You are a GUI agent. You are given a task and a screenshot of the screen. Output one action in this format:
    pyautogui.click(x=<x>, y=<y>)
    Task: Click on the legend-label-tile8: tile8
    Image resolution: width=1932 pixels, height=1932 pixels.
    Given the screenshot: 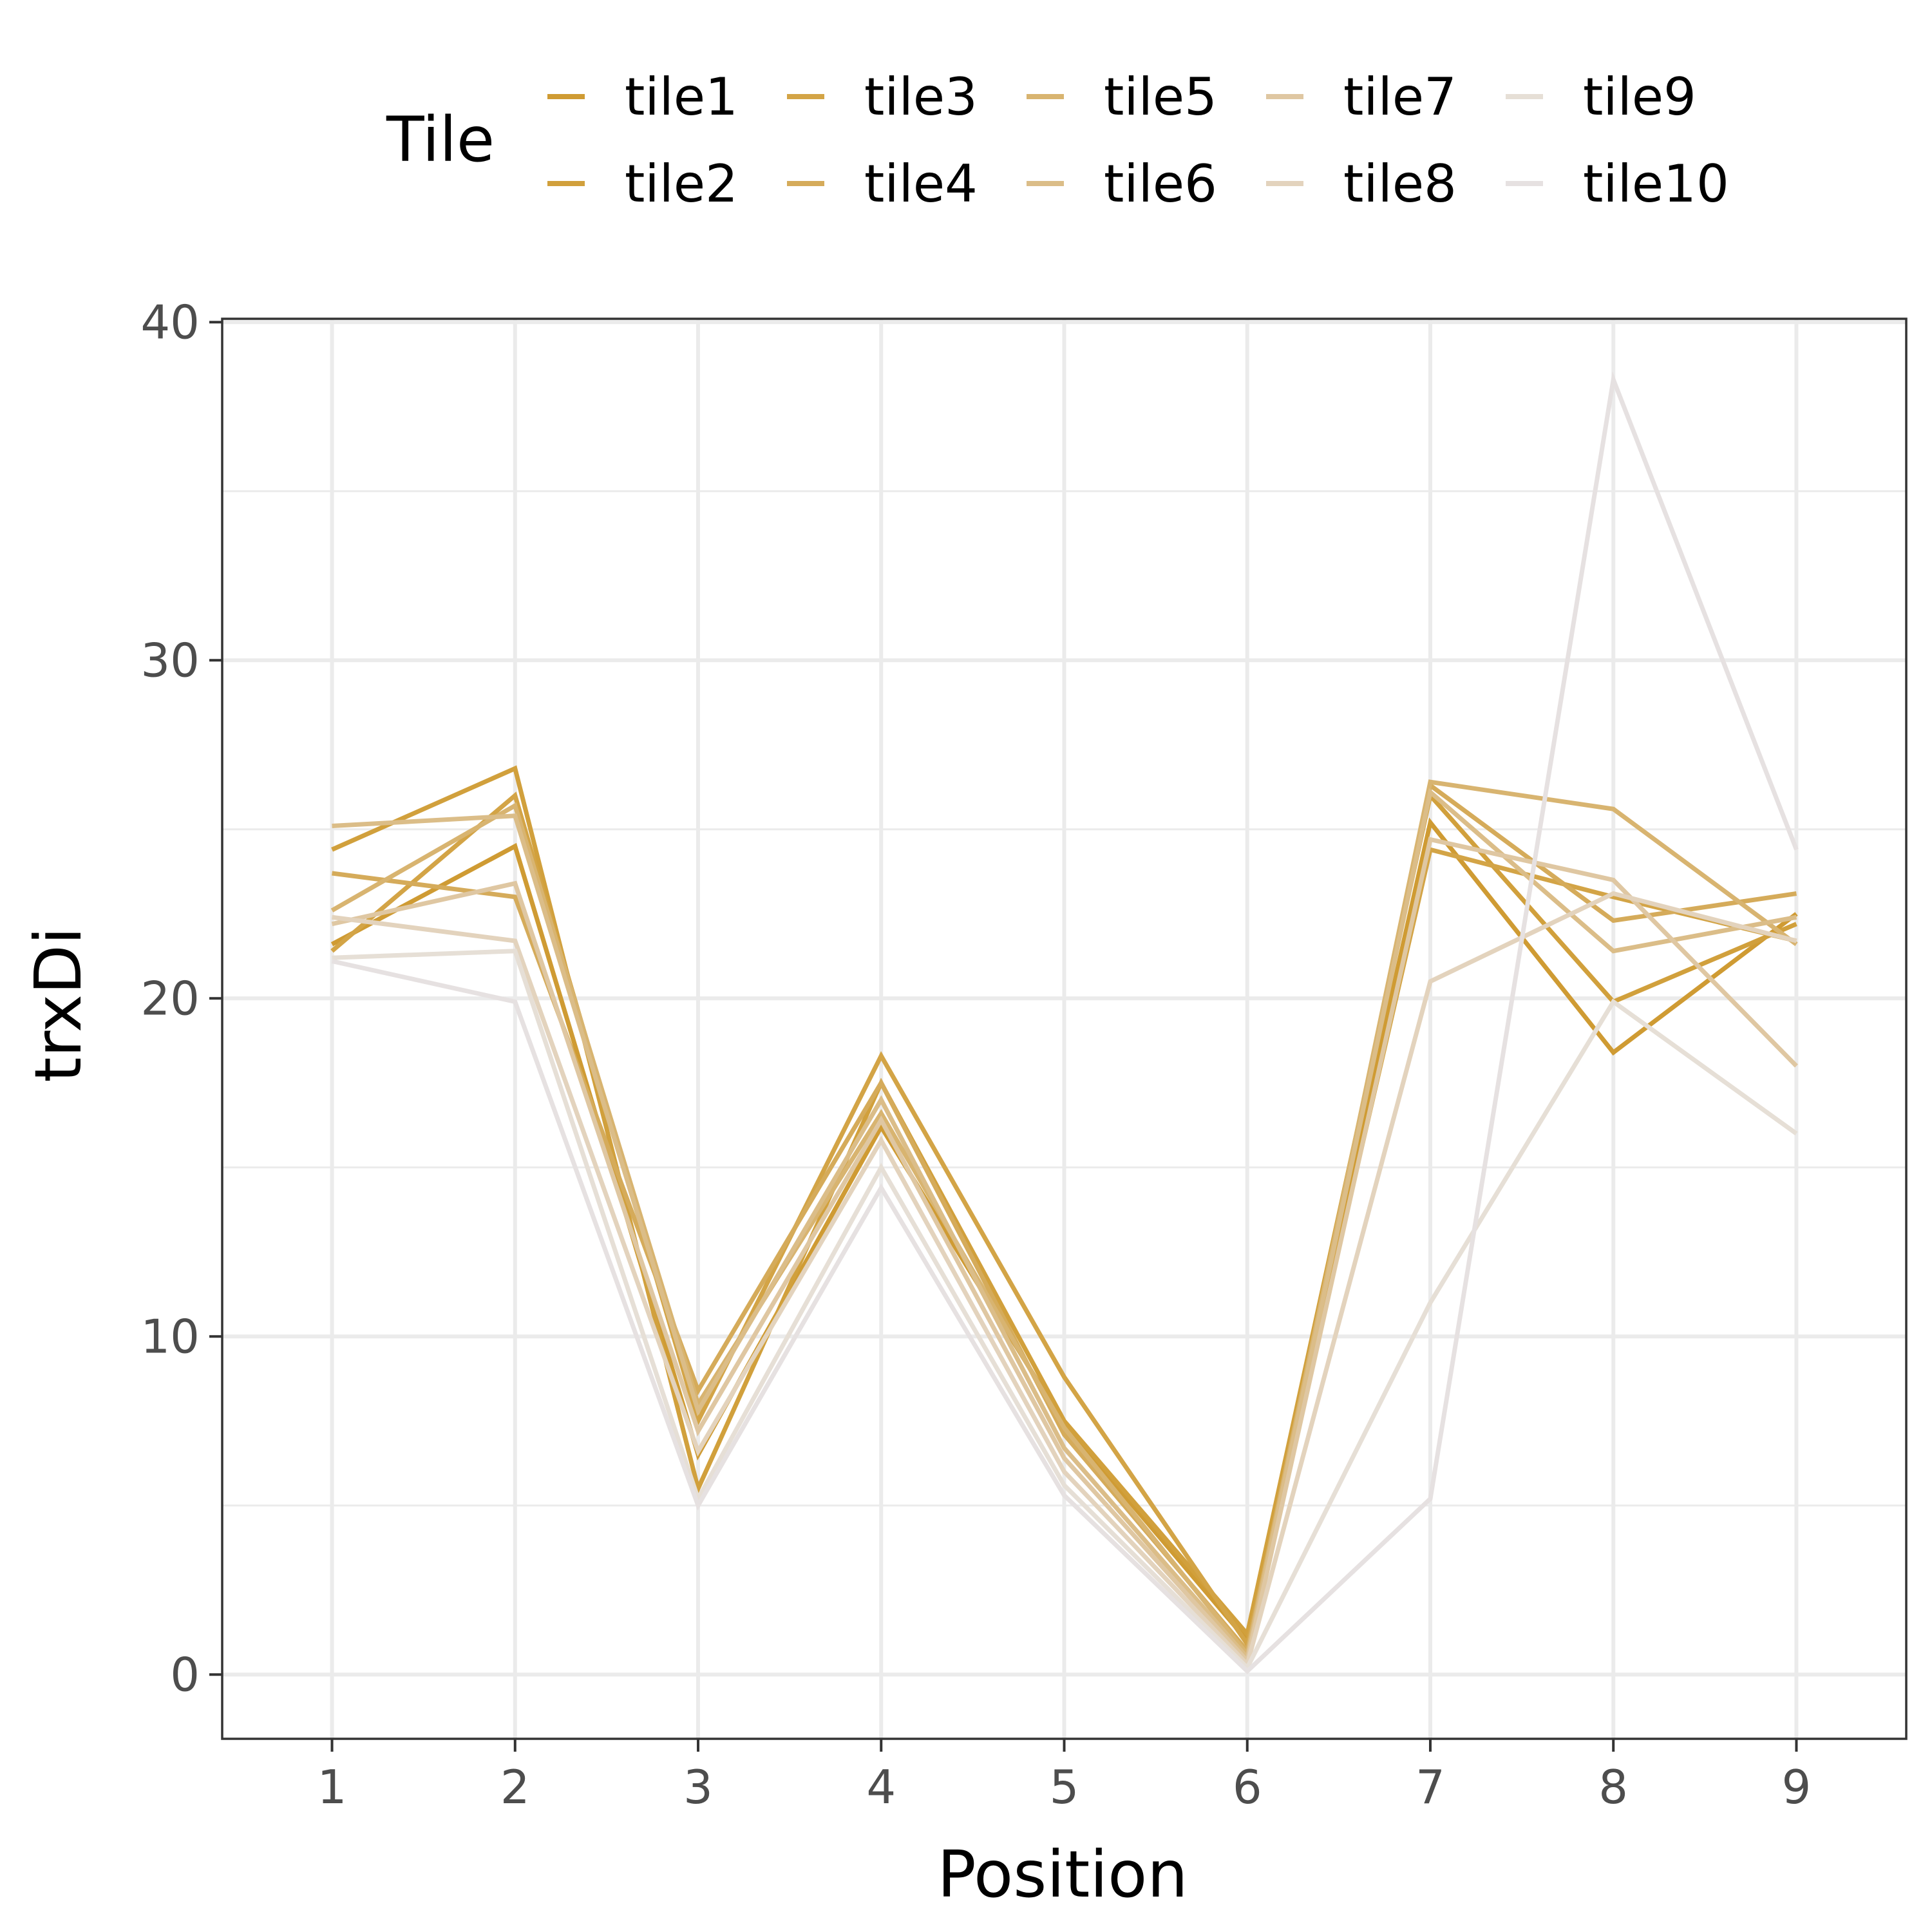 What is the action you would take?
    pyautogui.click(x=1400, y=184)
    